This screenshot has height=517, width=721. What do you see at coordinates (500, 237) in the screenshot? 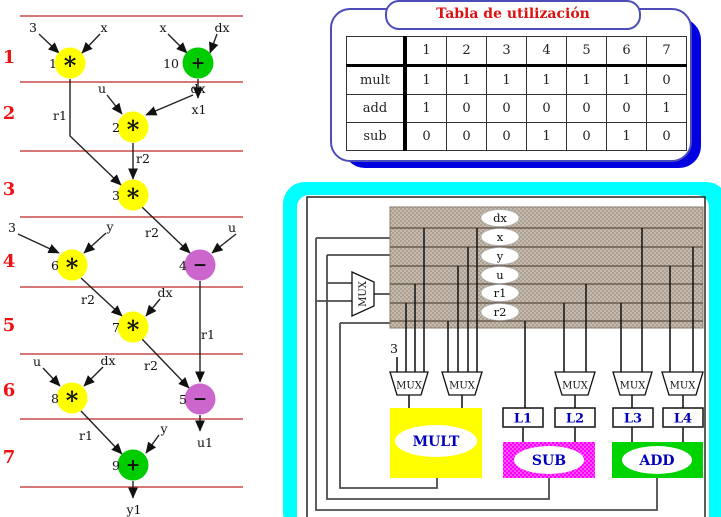
I see `bus-signal-label-x: x` at bounding box center [500, 237].